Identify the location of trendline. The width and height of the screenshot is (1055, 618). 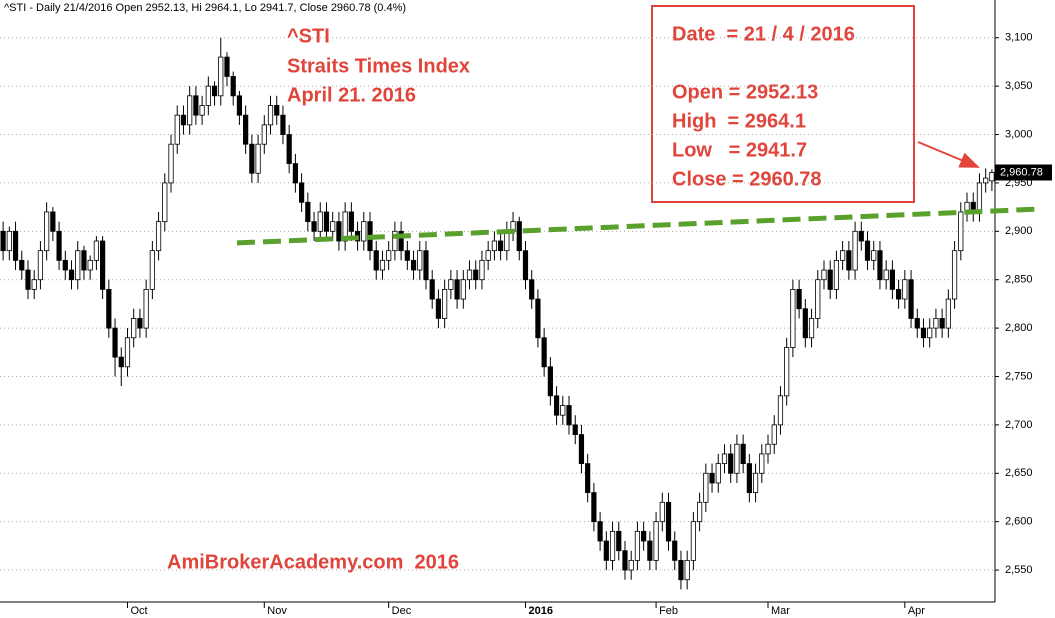
(638, 226).